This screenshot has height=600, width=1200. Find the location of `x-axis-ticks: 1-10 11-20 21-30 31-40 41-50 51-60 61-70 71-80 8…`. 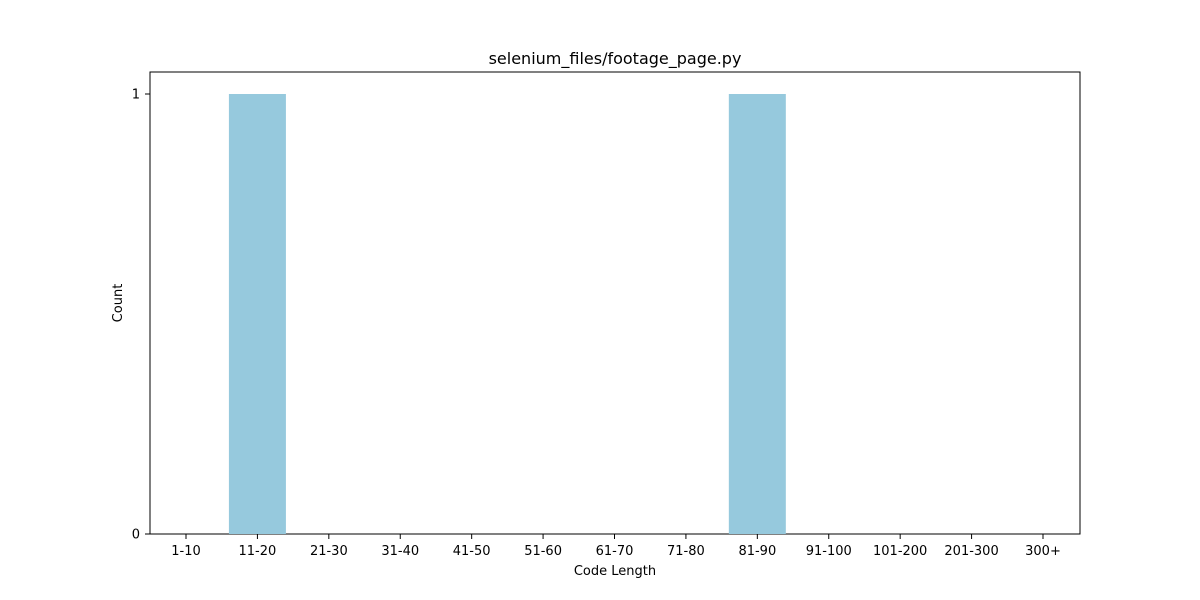

x-axis-ticks: 1-10 11-20 21-30 31-40 41-50 51-60 61-70 71-80 8… is located at coordinates (616, 546).